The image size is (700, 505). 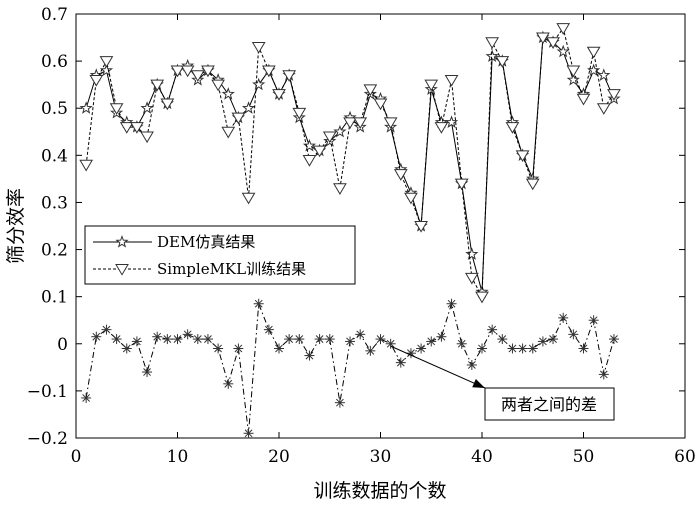 I want to click on annotation-label: 两者之间的差, so click(x=549, y=404).